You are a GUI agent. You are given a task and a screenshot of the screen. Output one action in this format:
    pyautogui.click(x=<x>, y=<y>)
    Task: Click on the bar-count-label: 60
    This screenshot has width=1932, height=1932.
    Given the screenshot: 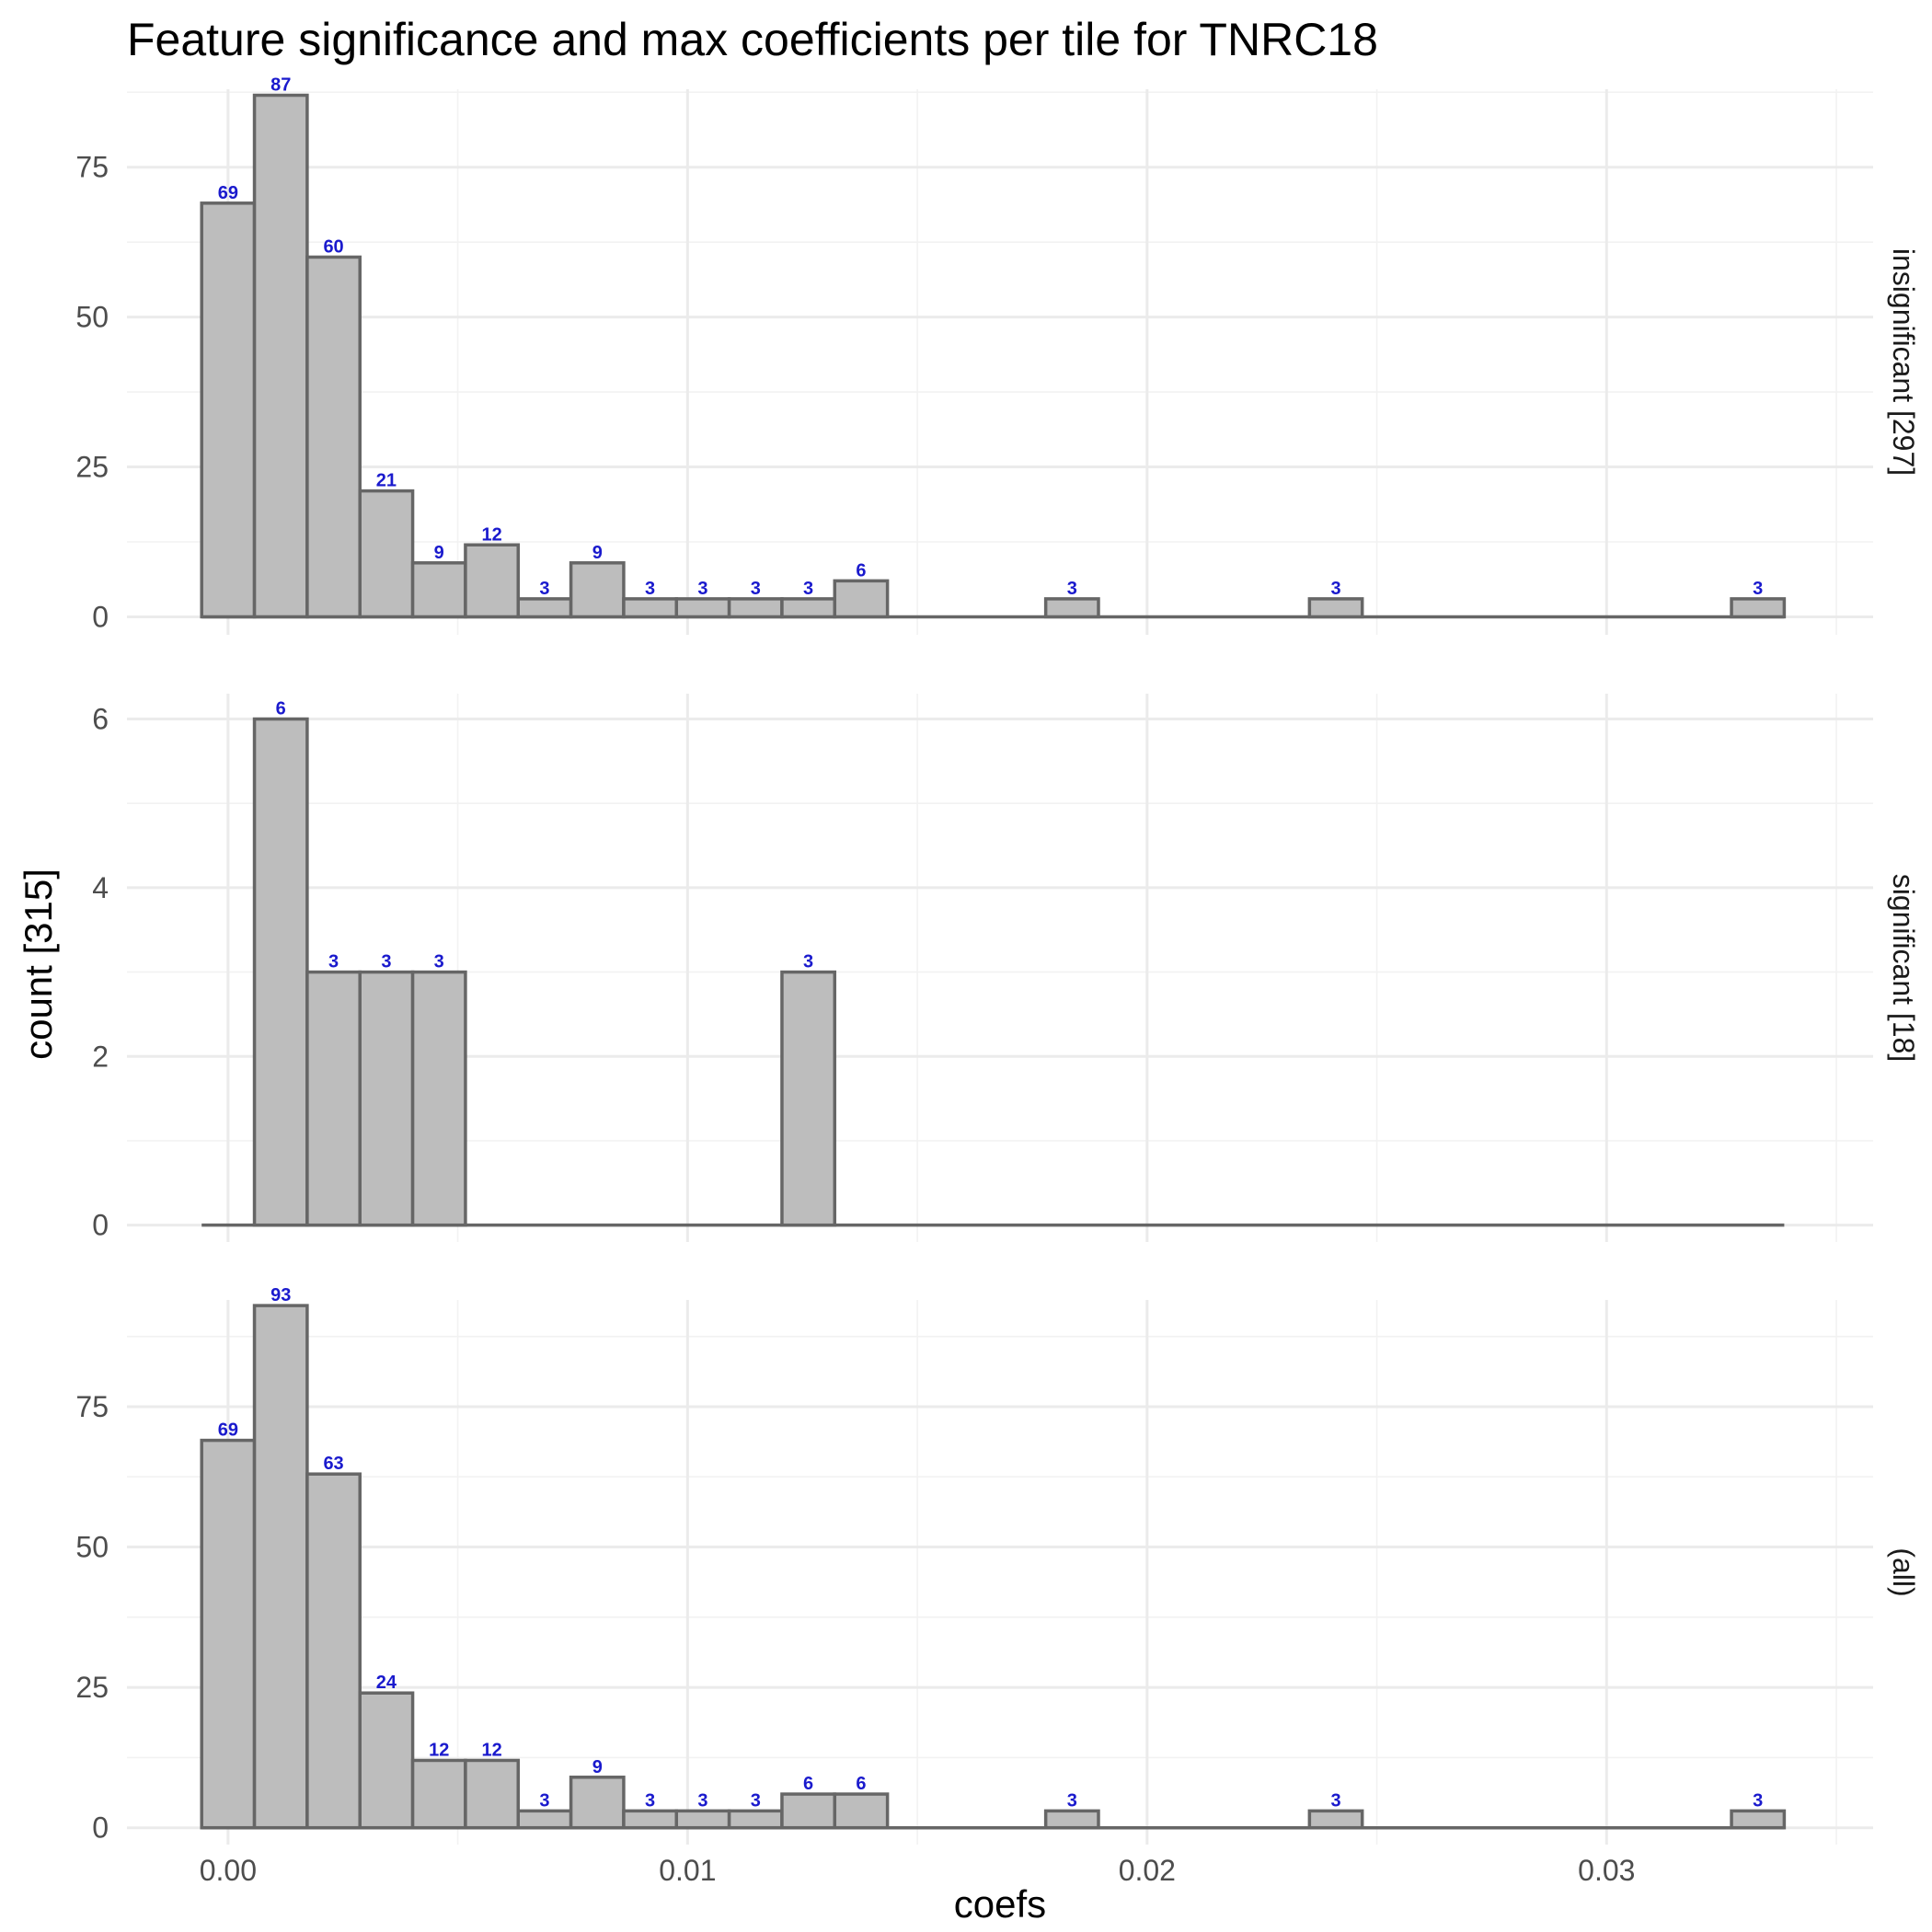 What is the action you would take?
    pyautogui.click(x=333, y=246)
    